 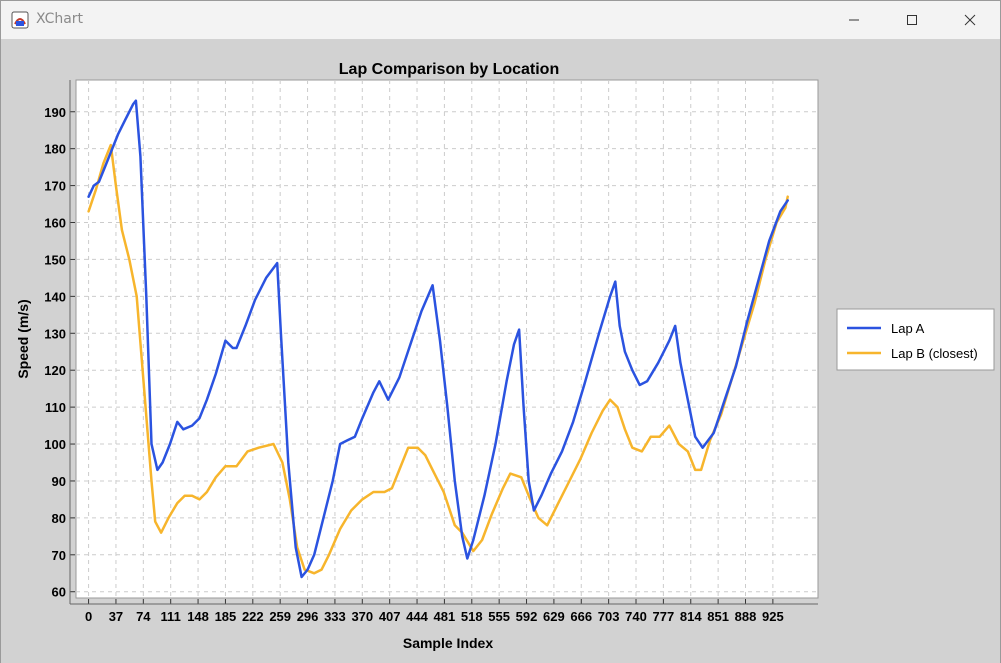 I want to click on y-tick-label: 150, so click(x=55, y=259).